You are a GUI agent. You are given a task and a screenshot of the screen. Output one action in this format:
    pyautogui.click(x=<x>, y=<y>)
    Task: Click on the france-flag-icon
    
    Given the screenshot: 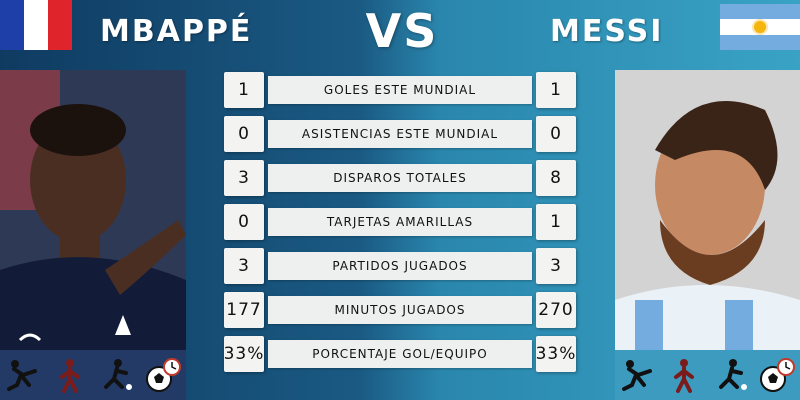 What is the action you would take?
    pyautogui.click(x=36, y=25)
    